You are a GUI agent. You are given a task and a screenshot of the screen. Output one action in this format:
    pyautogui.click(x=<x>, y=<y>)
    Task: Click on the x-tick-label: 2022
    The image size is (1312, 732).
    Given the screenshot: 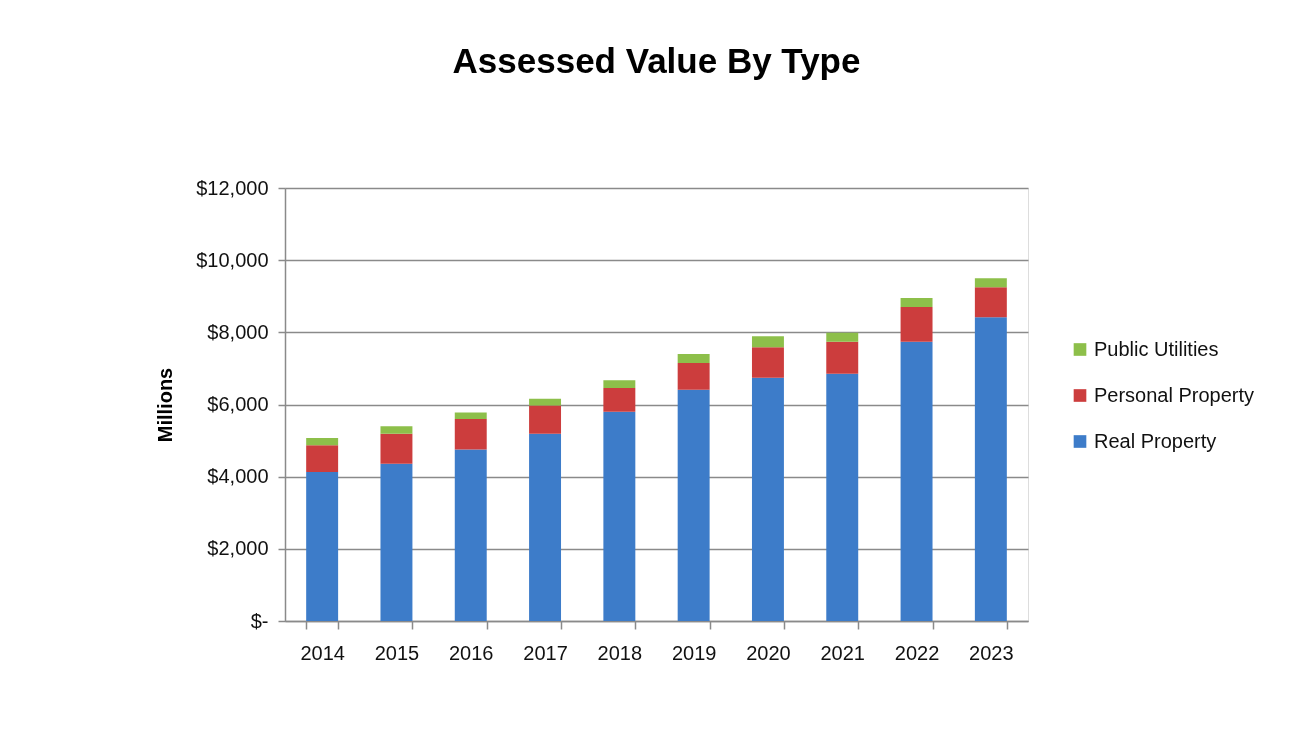 What is the action you would take?
    pyautogui.click(x=917, y=652)
    